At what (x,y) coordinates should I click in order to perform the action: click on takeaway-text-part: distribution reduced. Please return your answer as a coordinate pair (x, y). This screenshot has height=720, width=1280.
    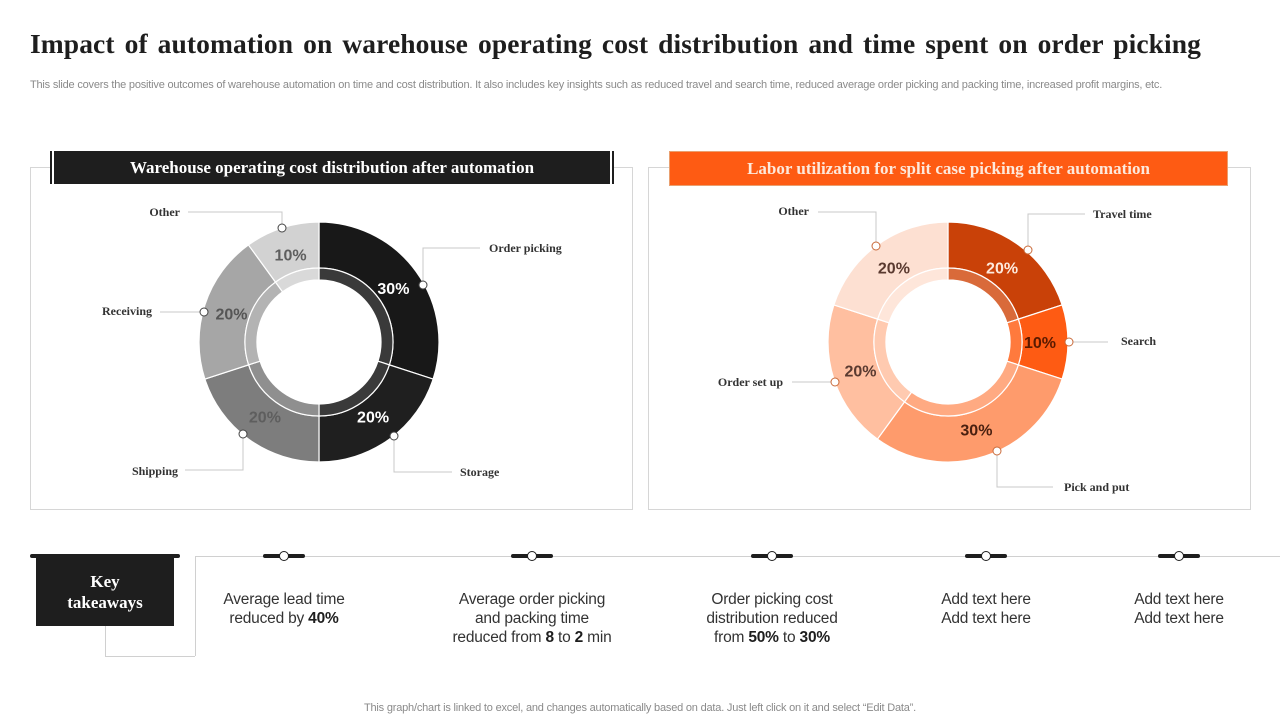
    Looking at the image, I should click on (772, 618).